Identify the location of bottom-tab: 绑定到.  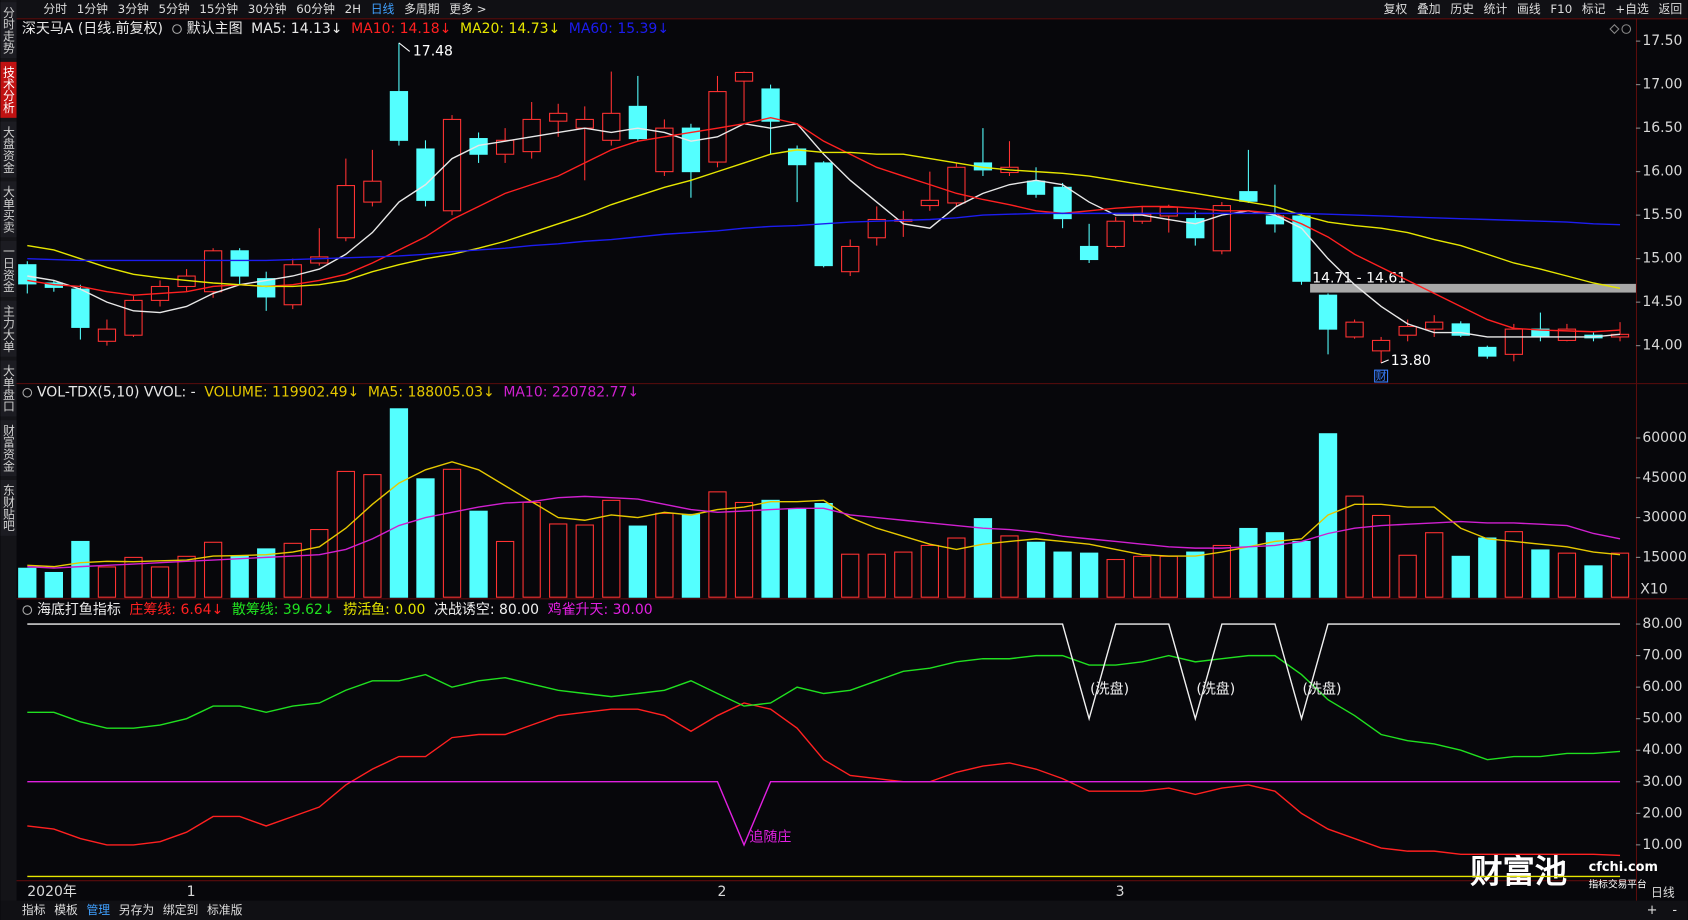
(181, 910).